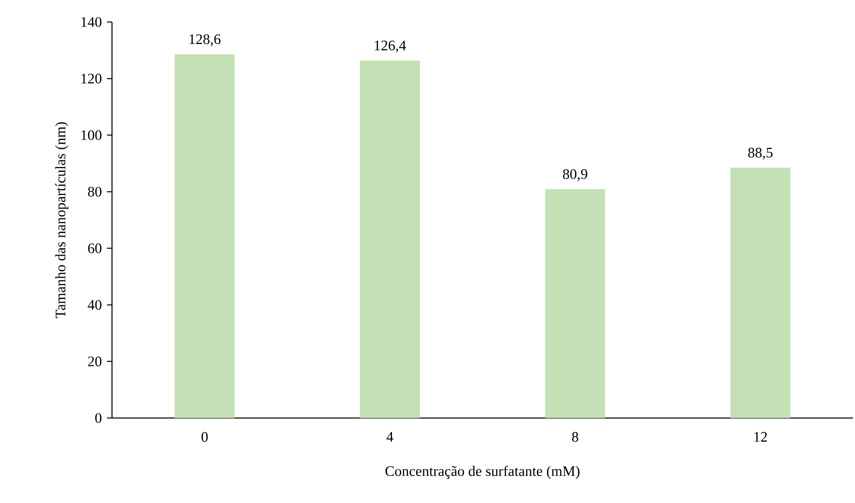 This screenshot has width=855, height=503. Describe the element at coordinates (92, 135) in the screenshot. I see `y-tick-label: 100` at that location.